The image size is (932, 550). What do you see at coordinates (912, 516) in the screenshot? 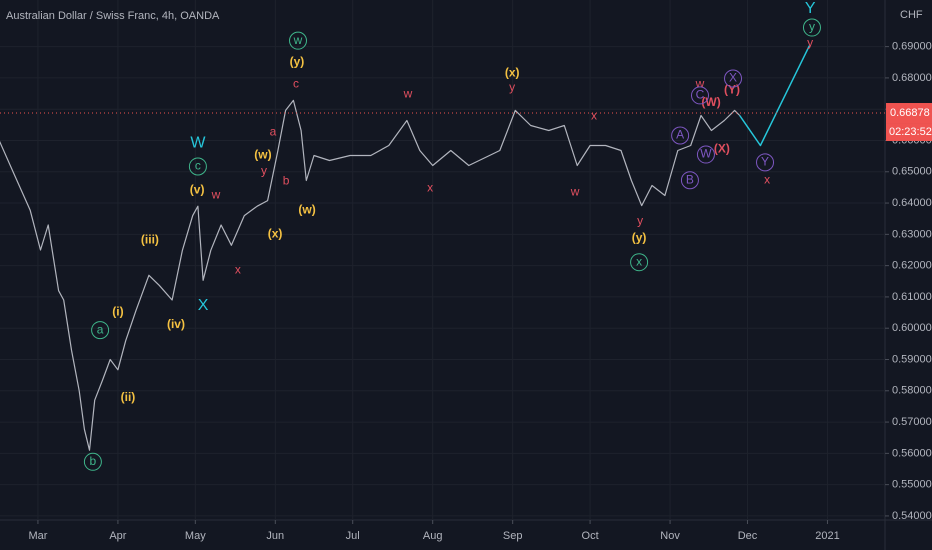
I see `y-tick-label: 0.54000` at bounding box center [912, 516].